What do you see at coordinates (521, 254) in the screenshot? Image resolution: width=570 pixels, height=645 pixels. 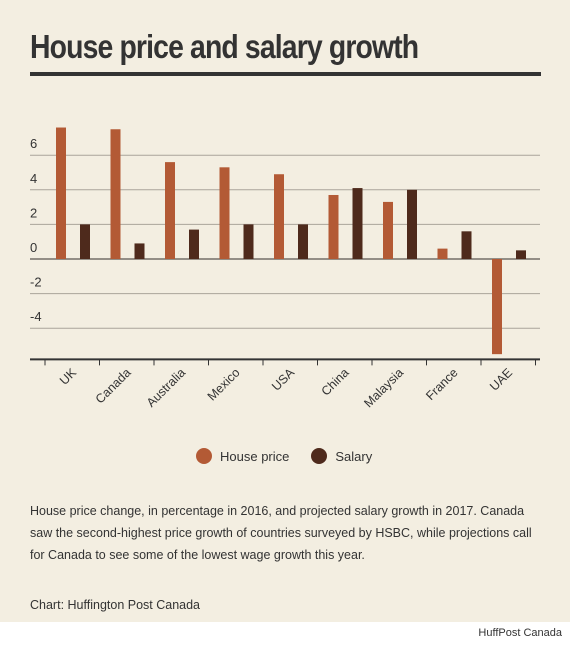 I see `bar-salary-uae` at bounding box center [521, 254].